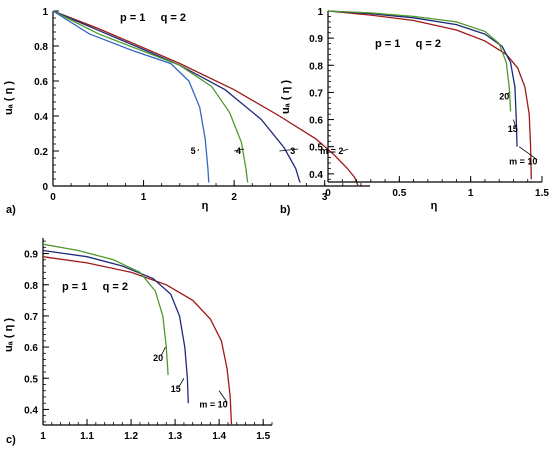 This screenshot has height=452, width=550. What do you see at coordinates (45, 187) in the screenshot?
I see `y-tick-label: 0` at bounding box center [45, 187].